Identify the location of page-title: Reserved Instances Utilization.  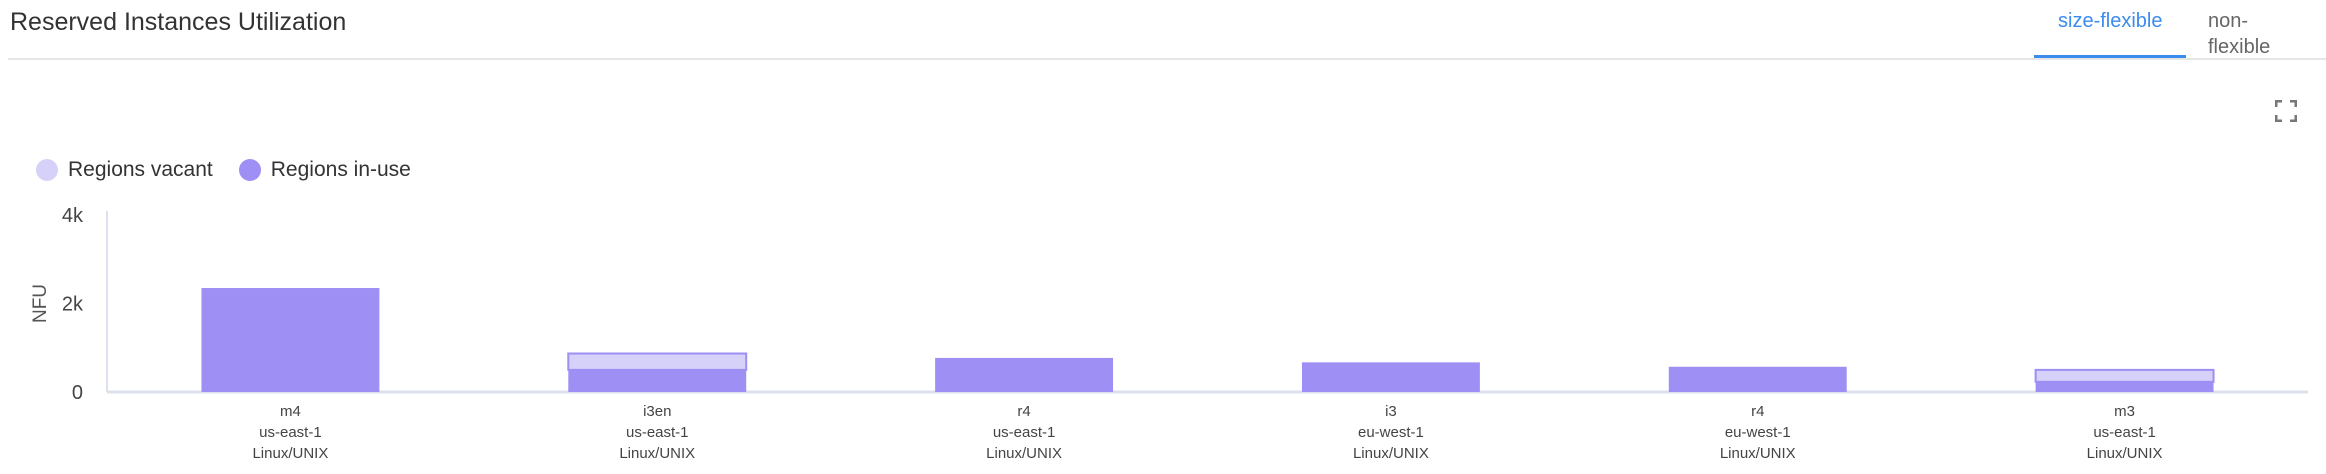
(178, 22).